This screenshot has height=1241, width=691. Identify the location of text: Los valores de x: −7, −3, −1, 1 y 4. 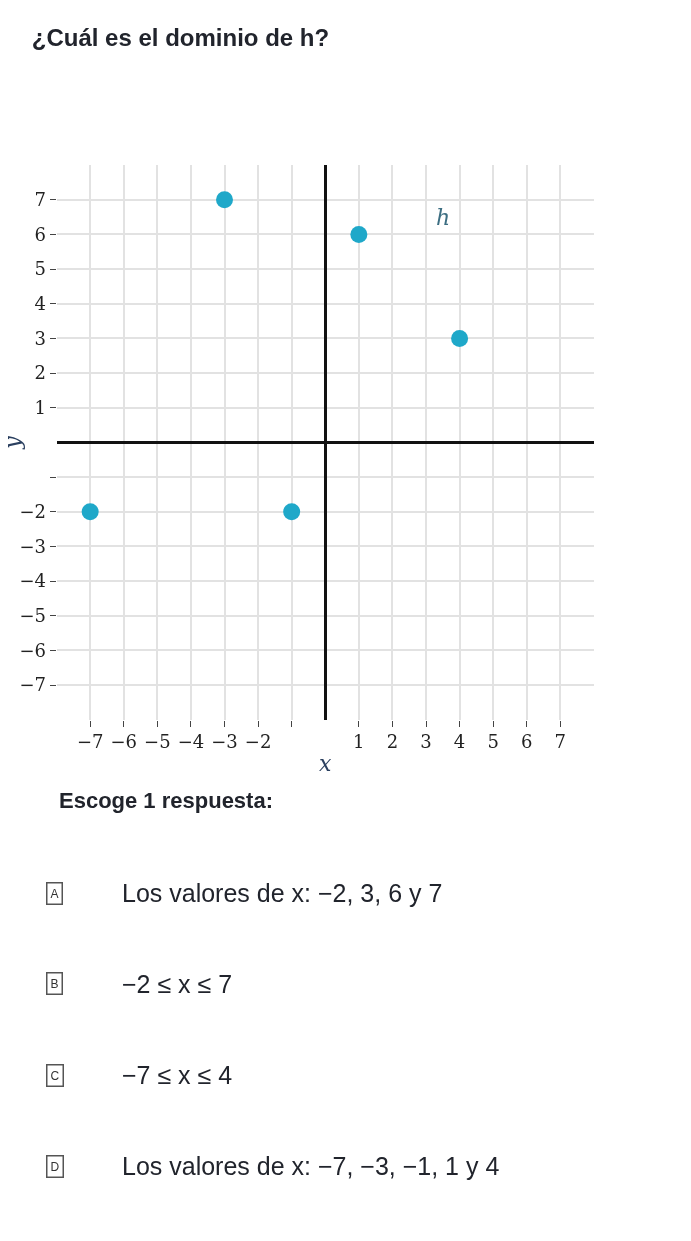
(311, 1166).